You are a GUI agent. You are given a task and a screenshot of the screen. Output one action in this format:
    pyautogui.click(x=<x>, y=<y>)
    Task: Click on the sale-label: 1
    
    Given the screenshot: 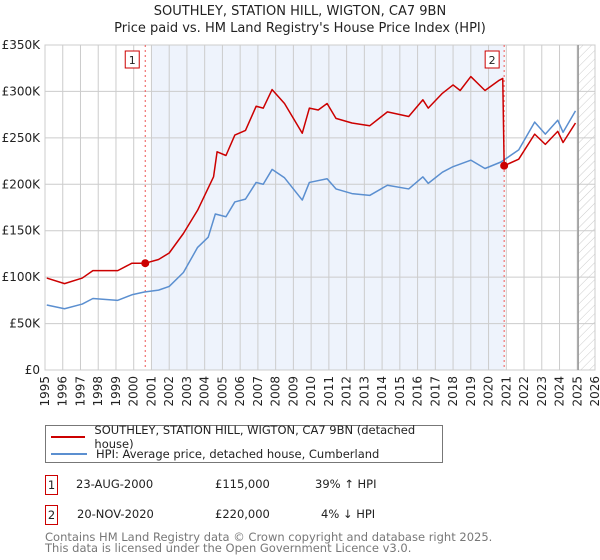 What is the action you would take?
    pyautogui.click(x=132, y=60)
    